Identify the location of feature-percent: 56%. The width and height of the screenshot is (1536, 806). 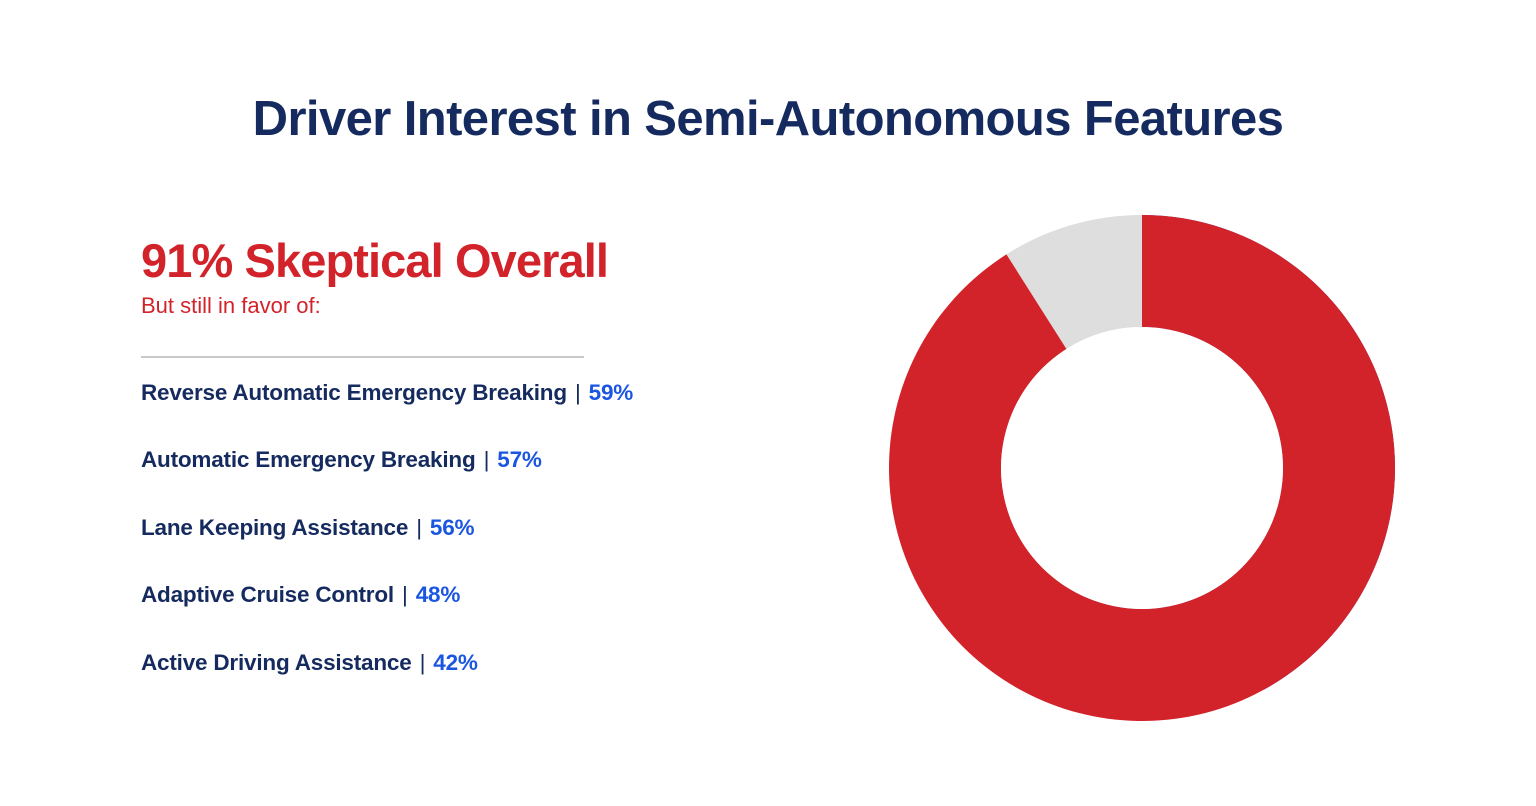
(452, 527).